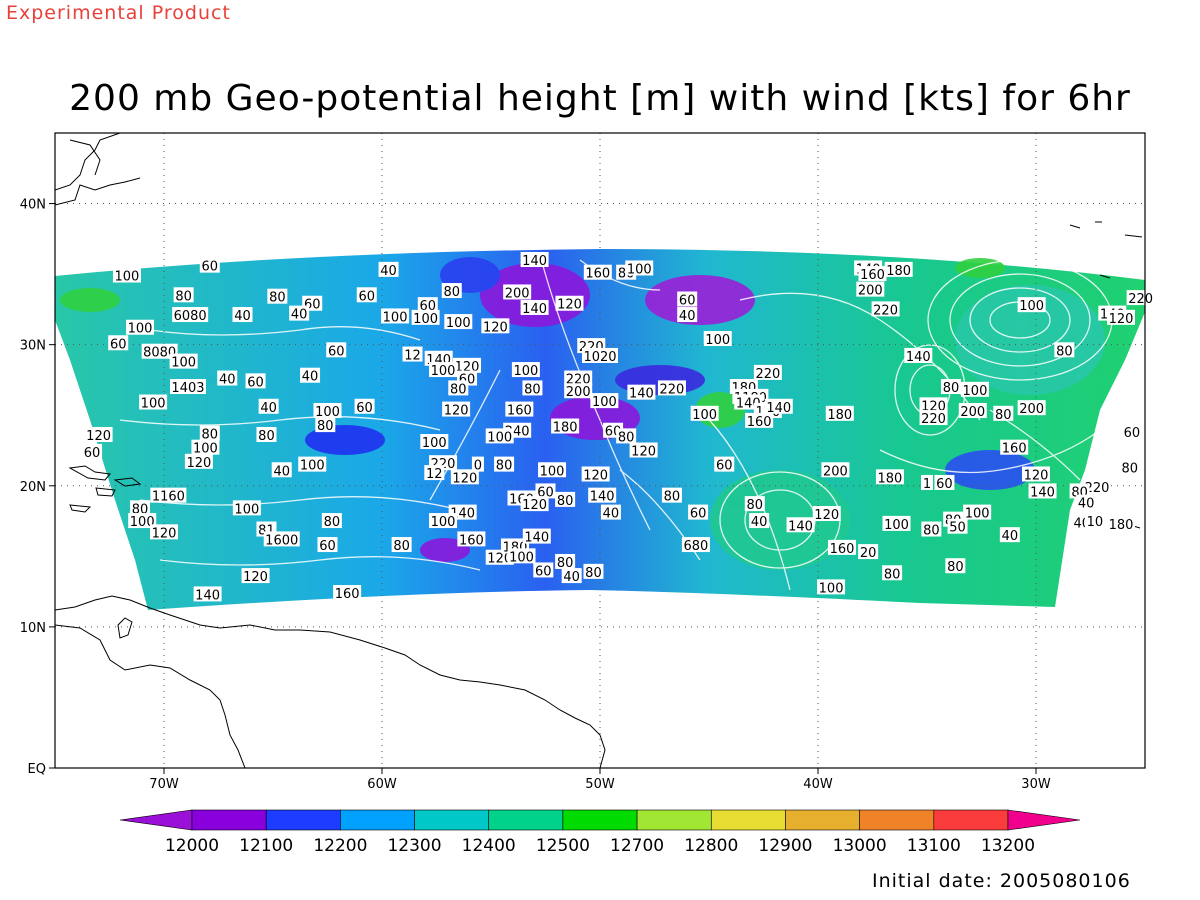 The image size is (1200, 900). I want to click on wind-speed-label: 60, so click(255, 382).